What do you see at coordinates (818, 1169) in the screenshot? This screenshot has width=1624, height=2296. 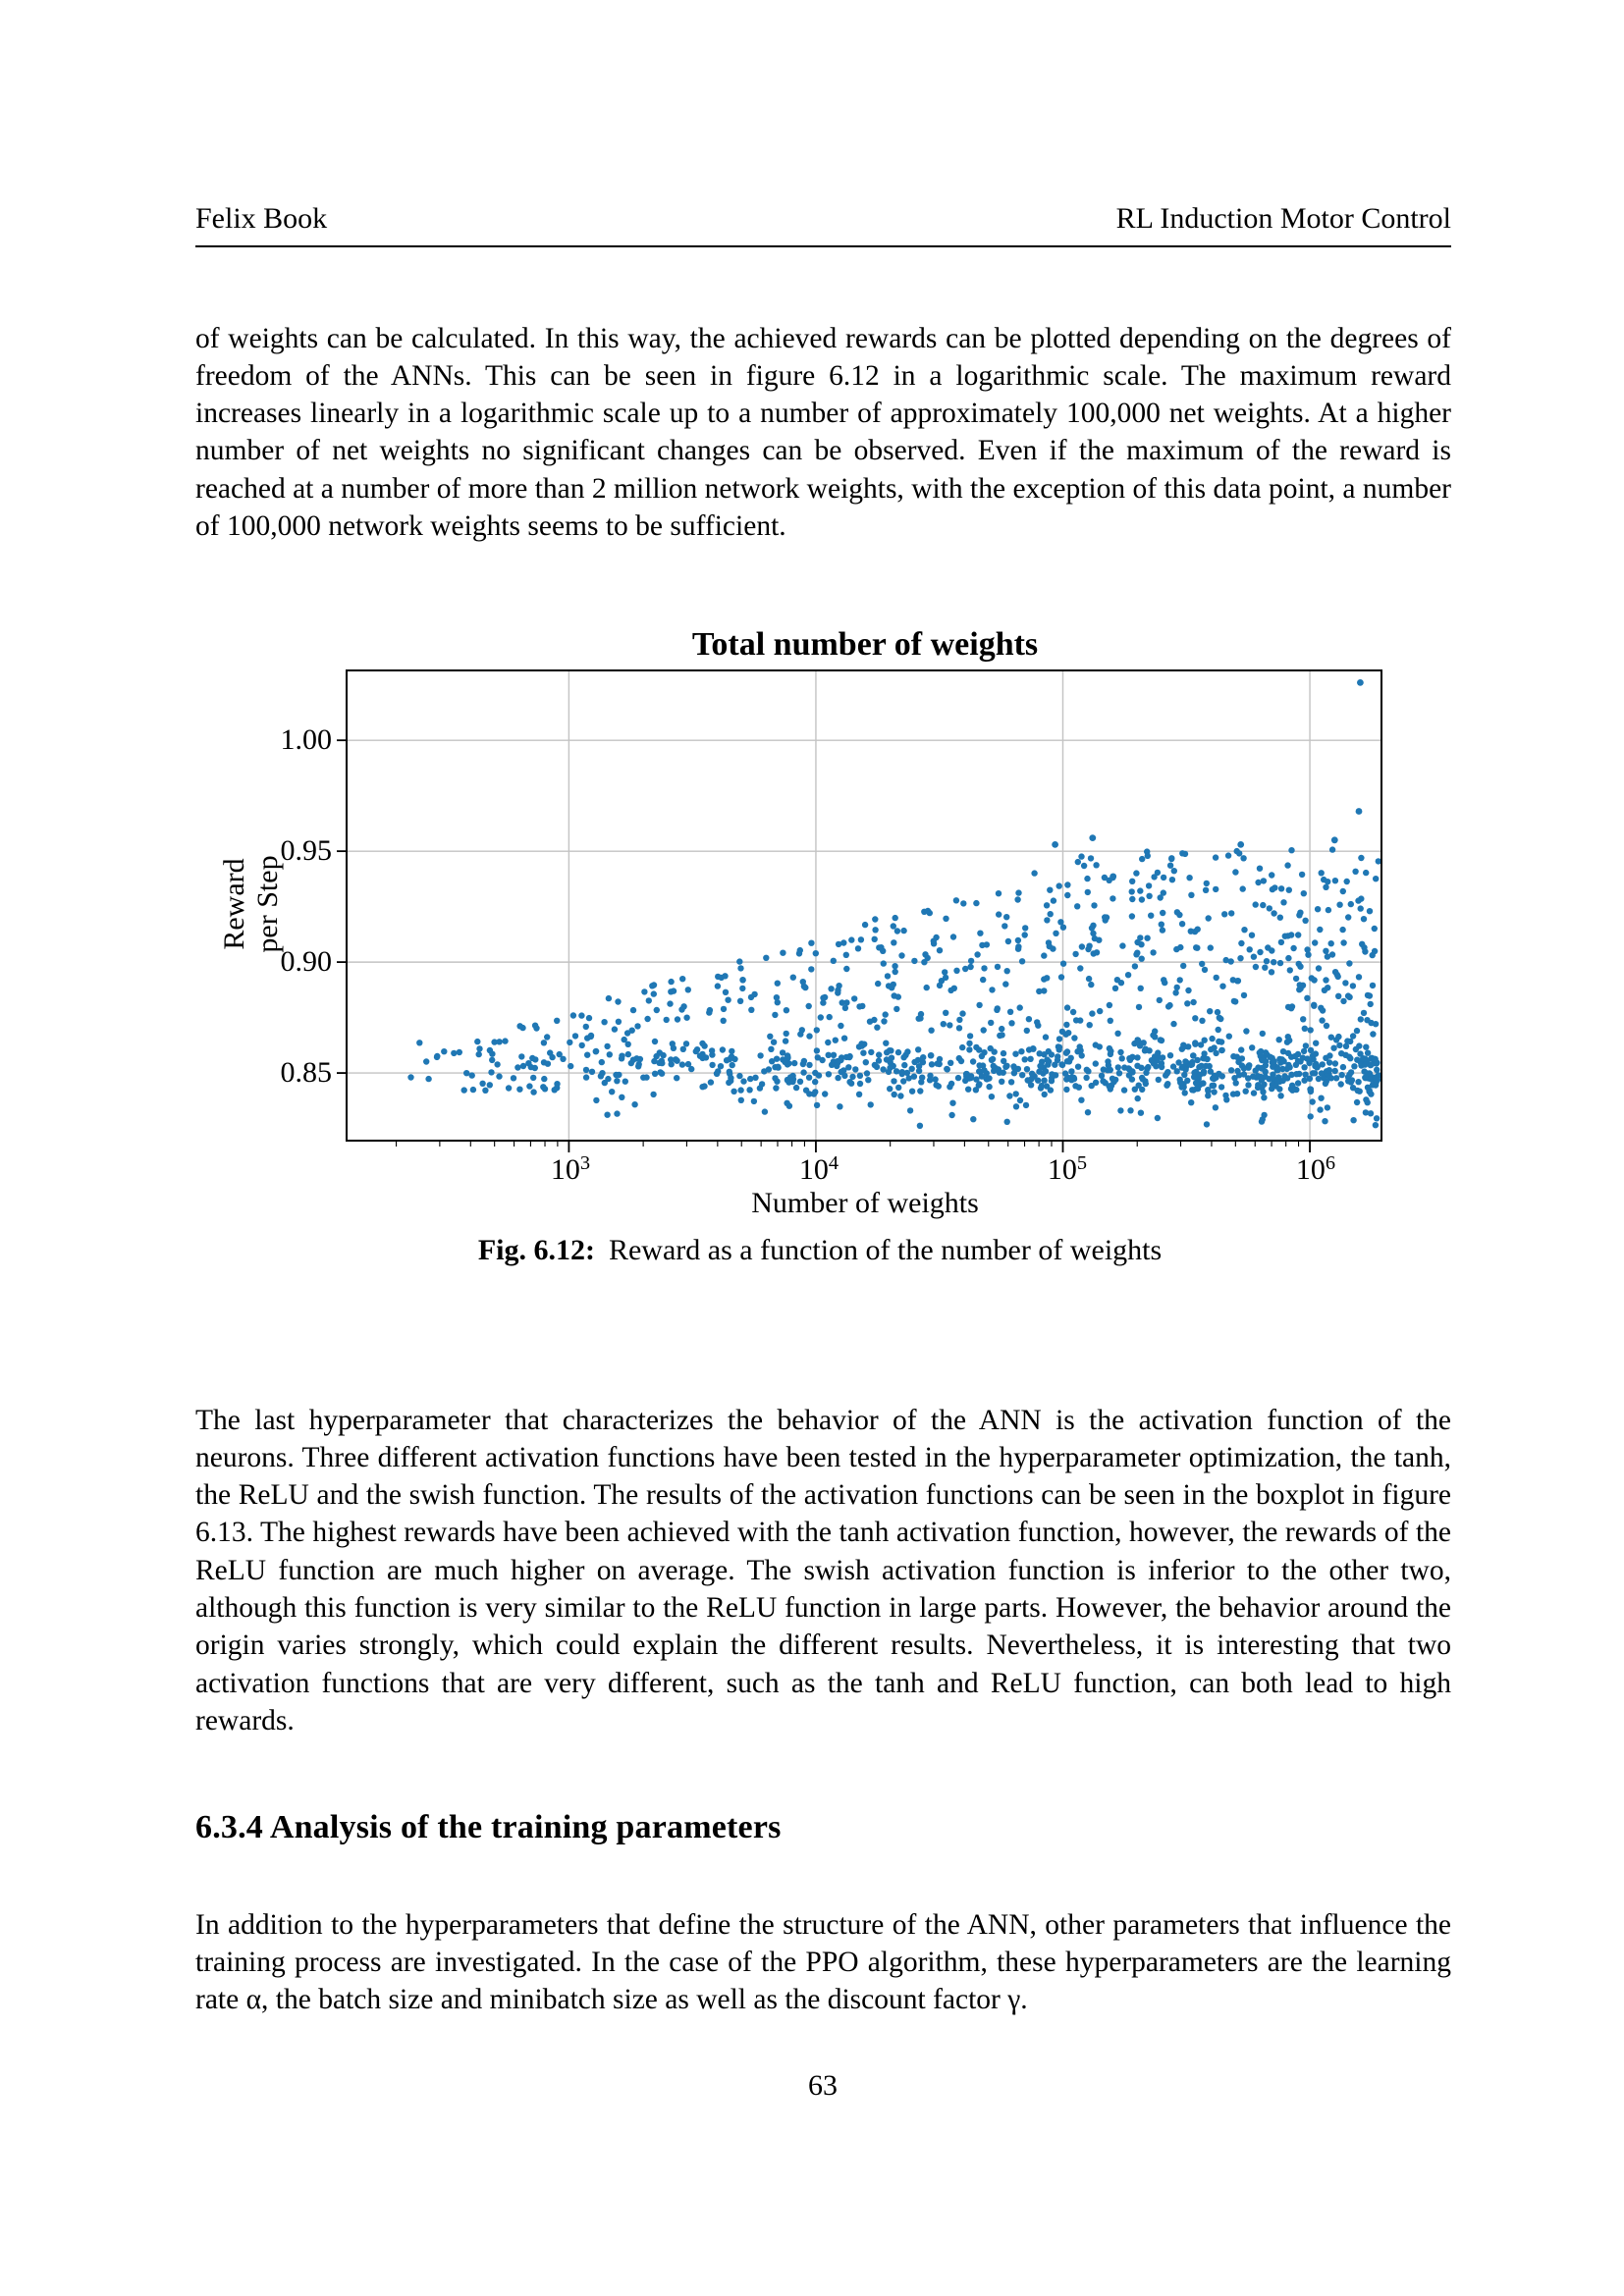 I see `x-tick-label: 10⁴` at bounding box center [818, 1169].